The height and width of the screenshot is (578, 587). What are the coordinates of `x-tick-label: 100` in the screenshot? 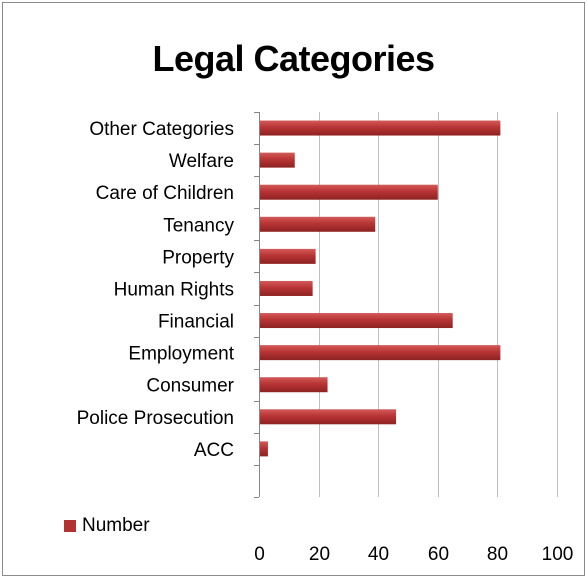 It's located at (558, 554).